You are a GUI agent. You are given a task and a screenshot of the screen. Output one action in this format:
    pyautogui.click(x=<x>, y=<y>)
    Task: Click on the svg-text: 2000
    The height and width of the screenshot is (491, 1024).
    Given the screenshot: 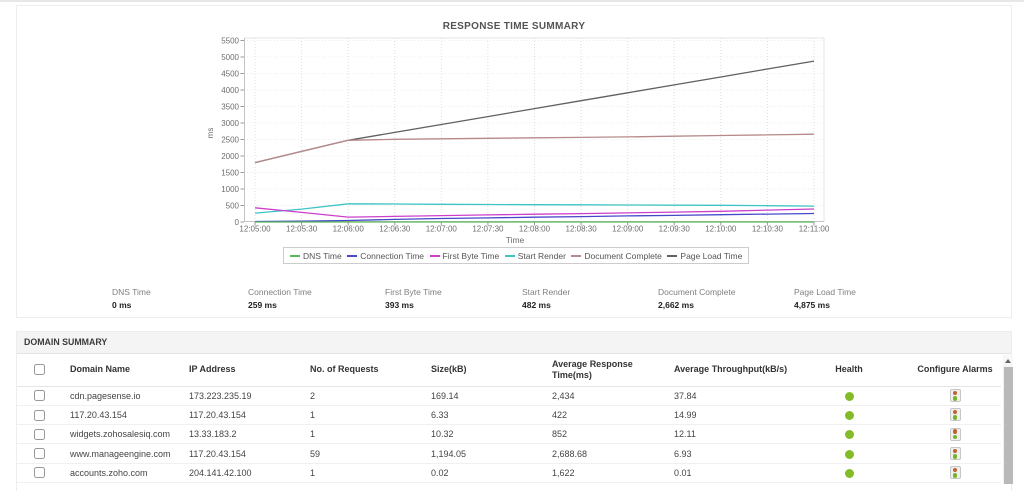 What is the action you would take?
    pyautogui.click(x=230, y=156)
    